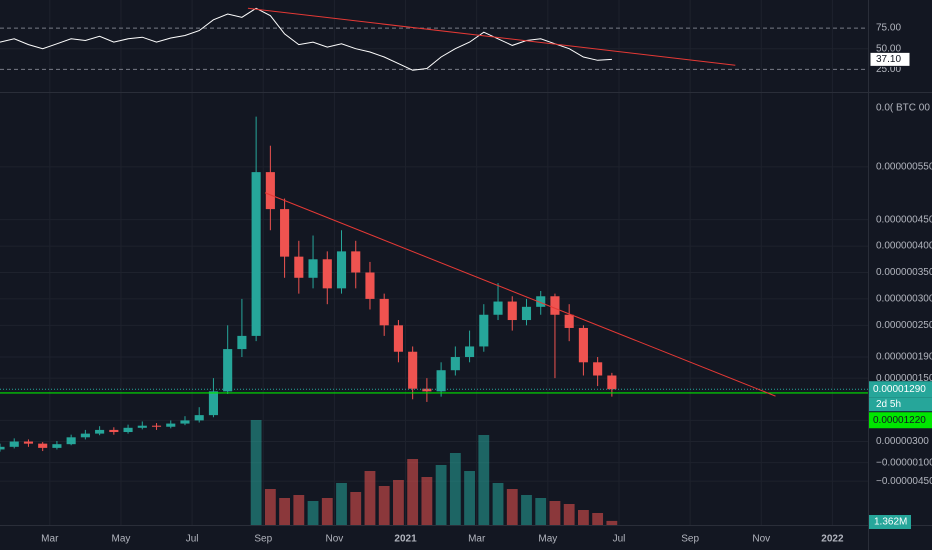 The height and width of the screenshot is (550, 932). I want to click on x-tick-label: 2022, so click(832, 539).